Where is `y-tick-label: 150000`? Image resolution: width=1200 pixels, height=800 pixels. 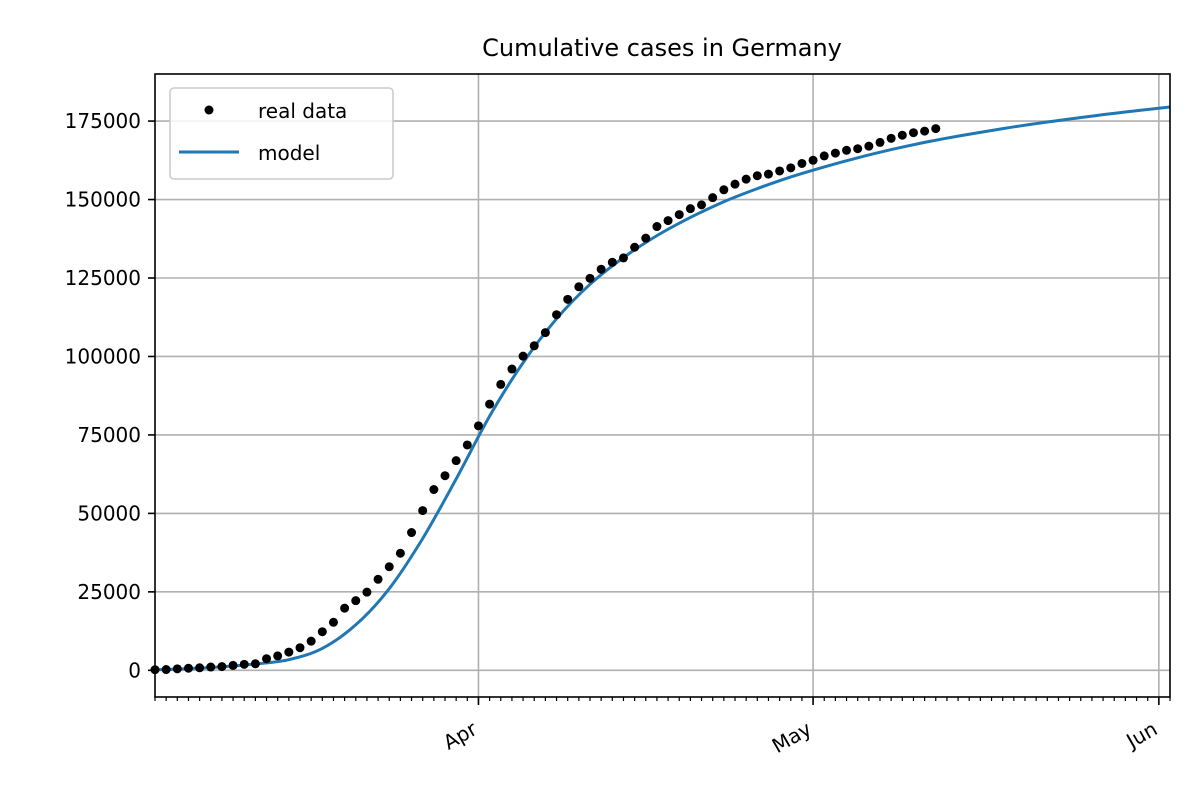
y-tick-label: 150000 is located at coordinates (103, 200).